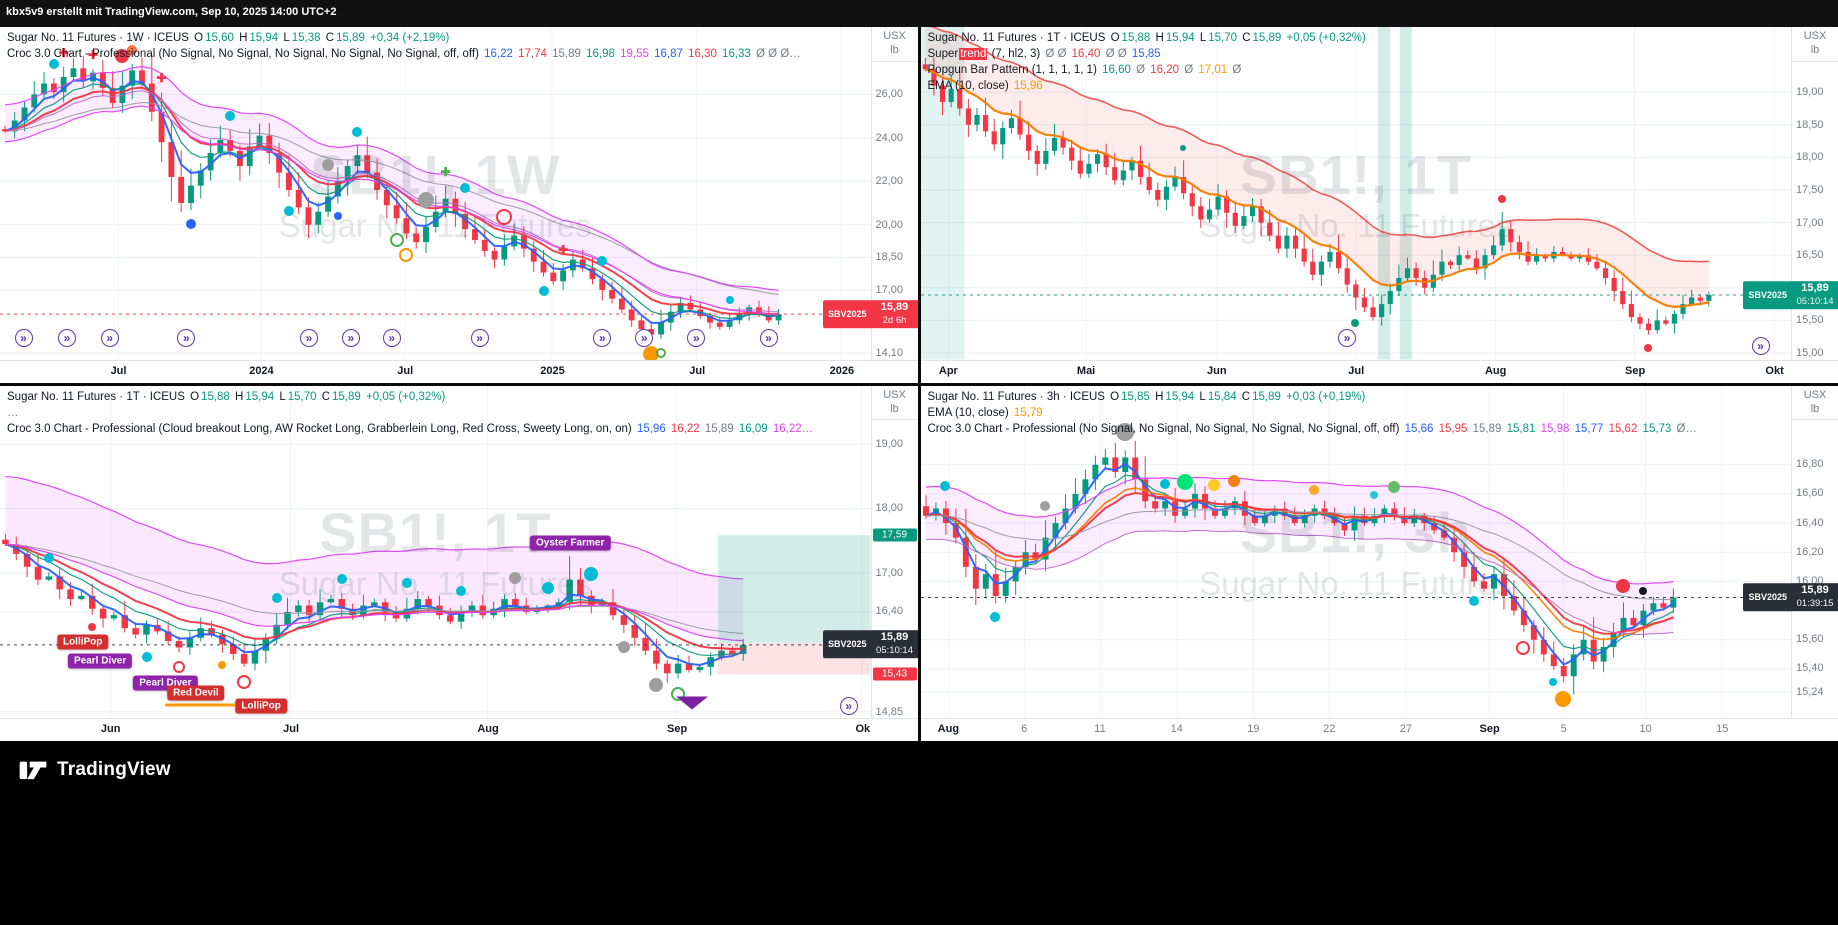 The width and height of the screenshot is (1838, 925). Describe the element at coordinates (889, 443) in the screenshot. I see `price-tick: 19,00` at that location.